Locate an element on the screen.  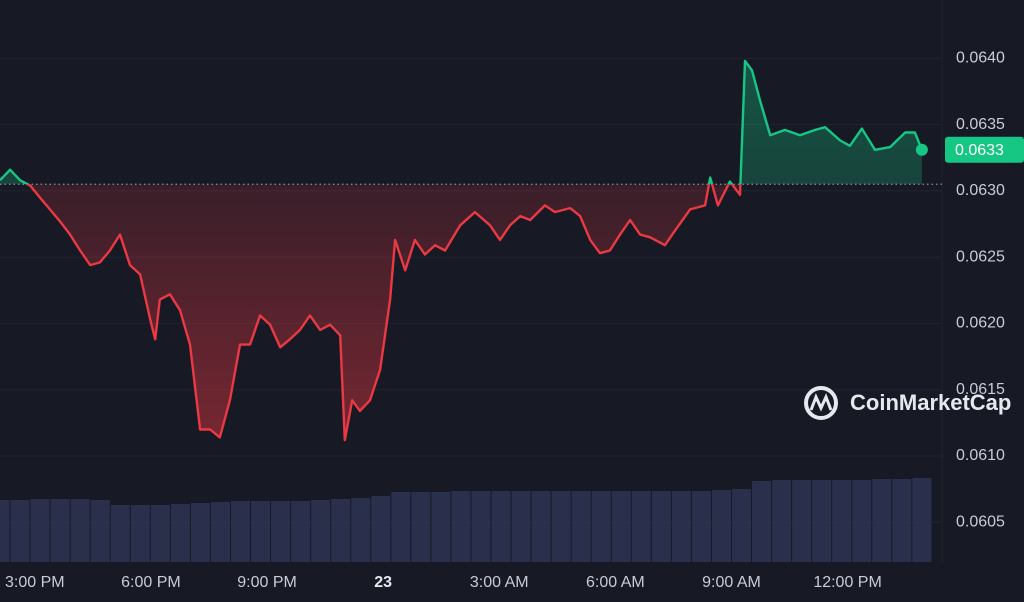
y-tick-label: 0.0640 is located at coordinates (980, 58).